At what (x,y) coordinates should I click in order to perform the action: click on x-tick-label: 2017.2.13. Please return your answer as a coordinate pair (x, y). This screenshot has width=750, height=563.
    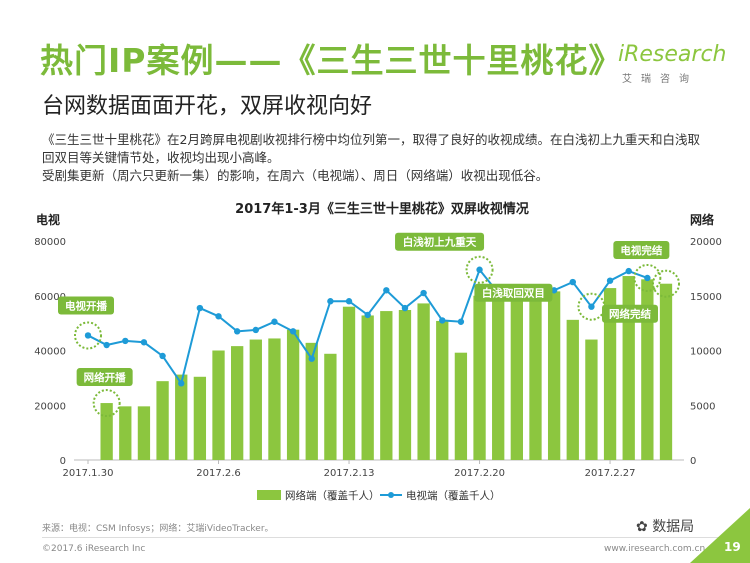
    Looking at the image, I should click on (349, 473).